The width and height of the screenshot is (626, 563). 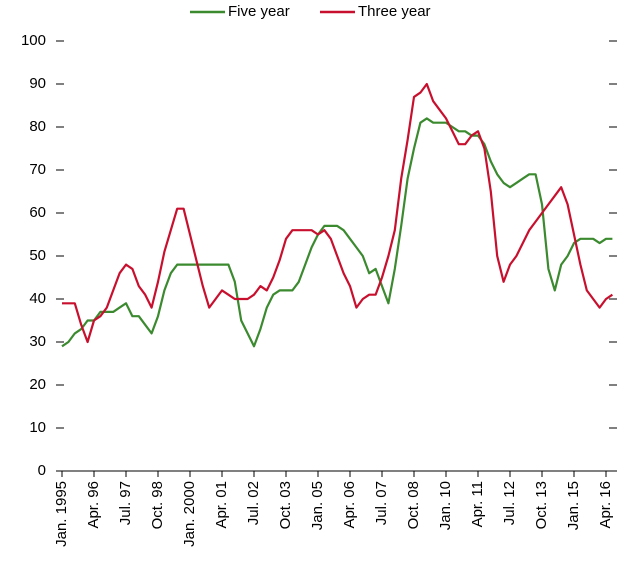 I want to click on x-tick-label: Apr. 06, so click(x=349, y=505).